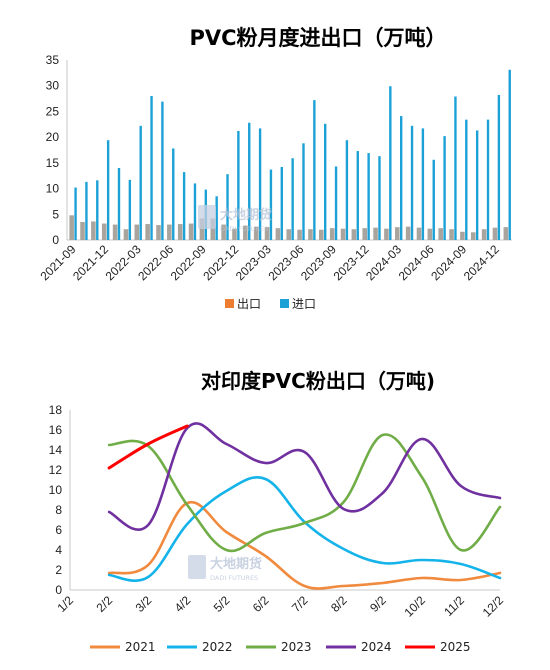 This screenshot has height=670, width=550. I want to click on chart2-ytick-label: 2, so click(58, 570).